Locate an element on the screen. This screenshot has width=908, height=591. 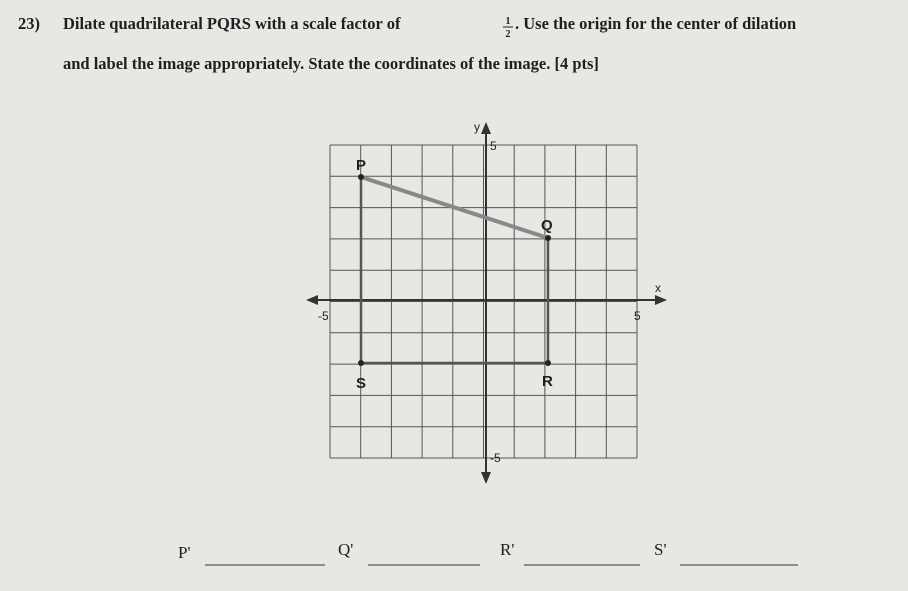
answer-label: P' is located at coordinates (184, 552).